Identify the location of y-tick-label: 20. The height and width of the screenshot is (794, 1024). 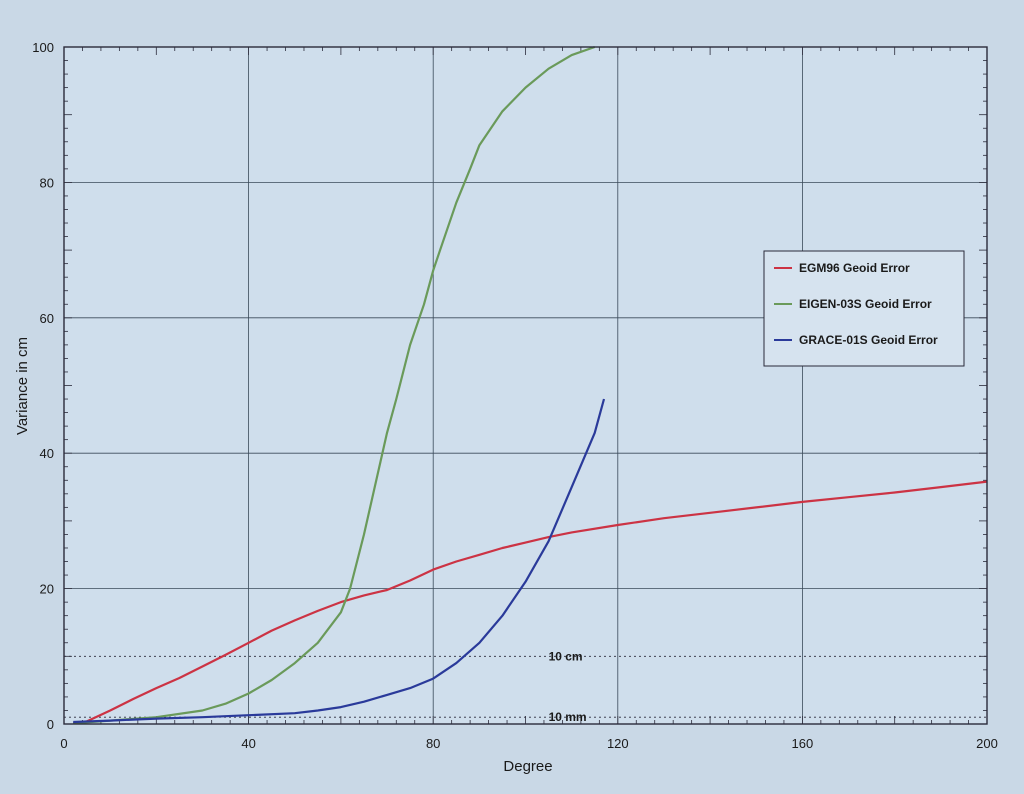
(47, 589).